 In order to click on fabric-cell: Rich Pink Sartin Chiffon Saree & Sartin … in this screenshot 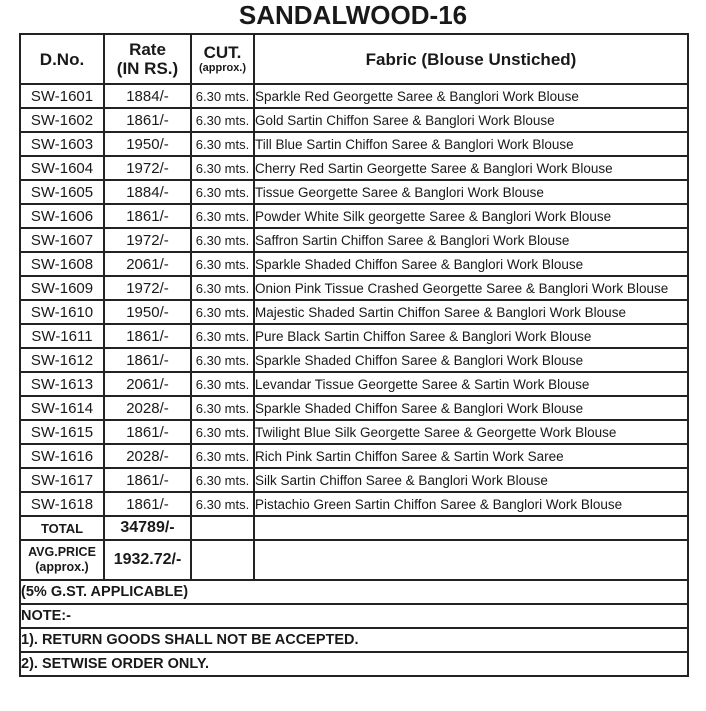, I will do `click(471, 456)`.